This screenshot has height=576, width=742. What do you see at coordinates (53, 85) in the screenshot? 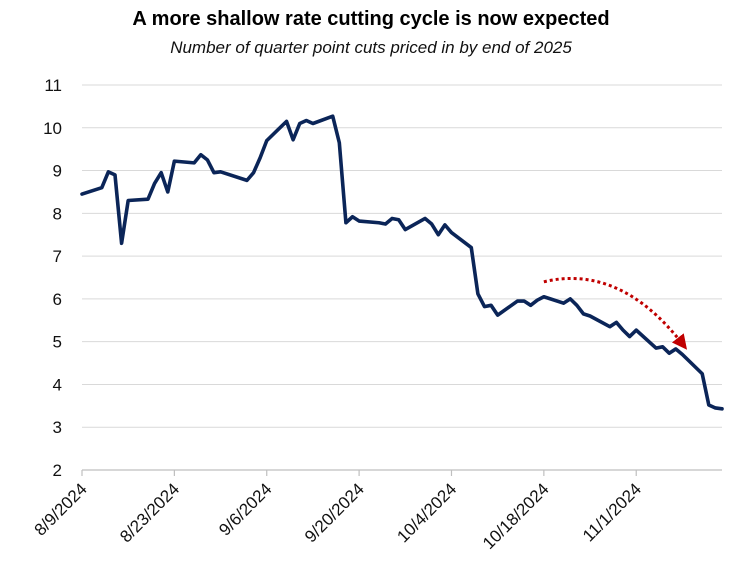
I see `y-tick-label: 11` at bounding box center [53, 85].